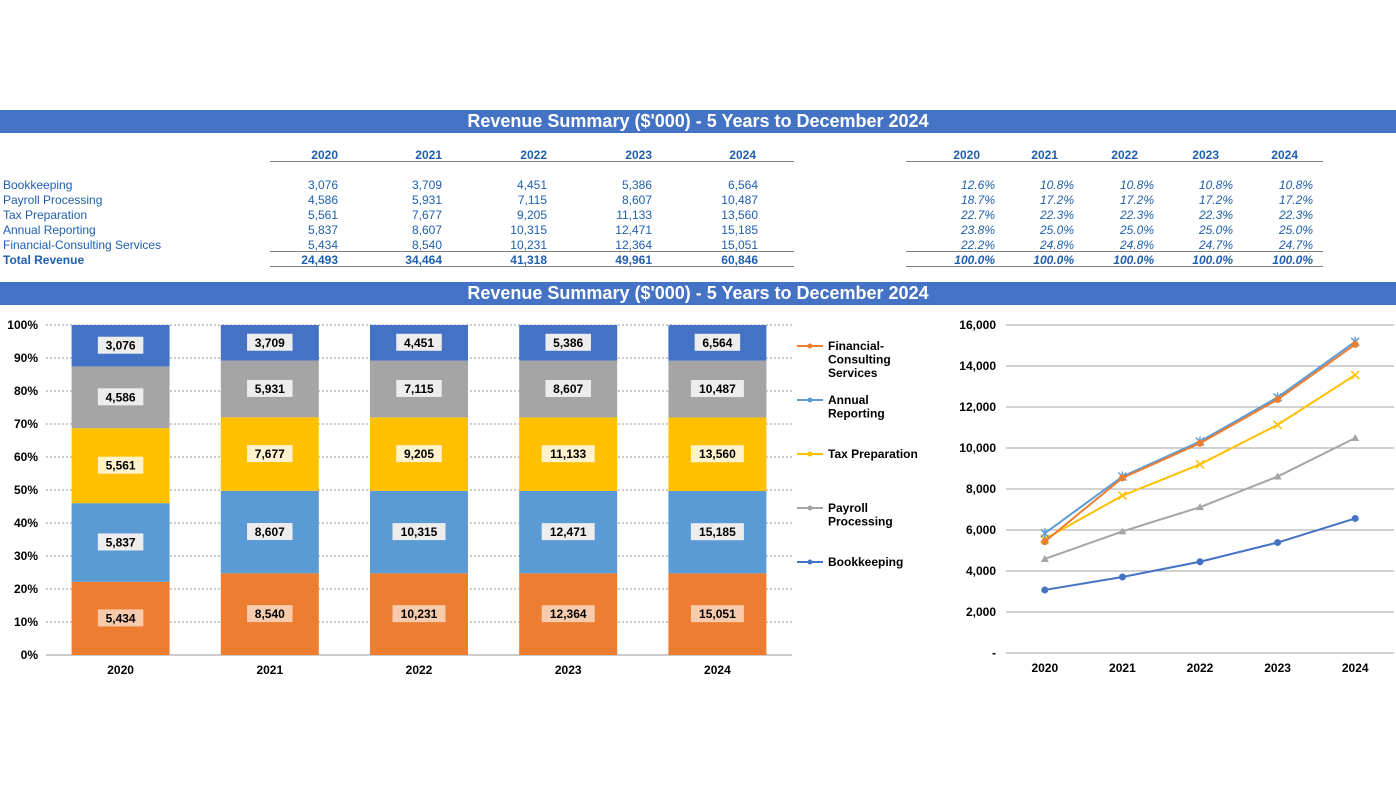  What do you see at coordinates (419, 454) in the screenshot?
I see `bar-data-label: 9,205` at bounding box center [419, 454].